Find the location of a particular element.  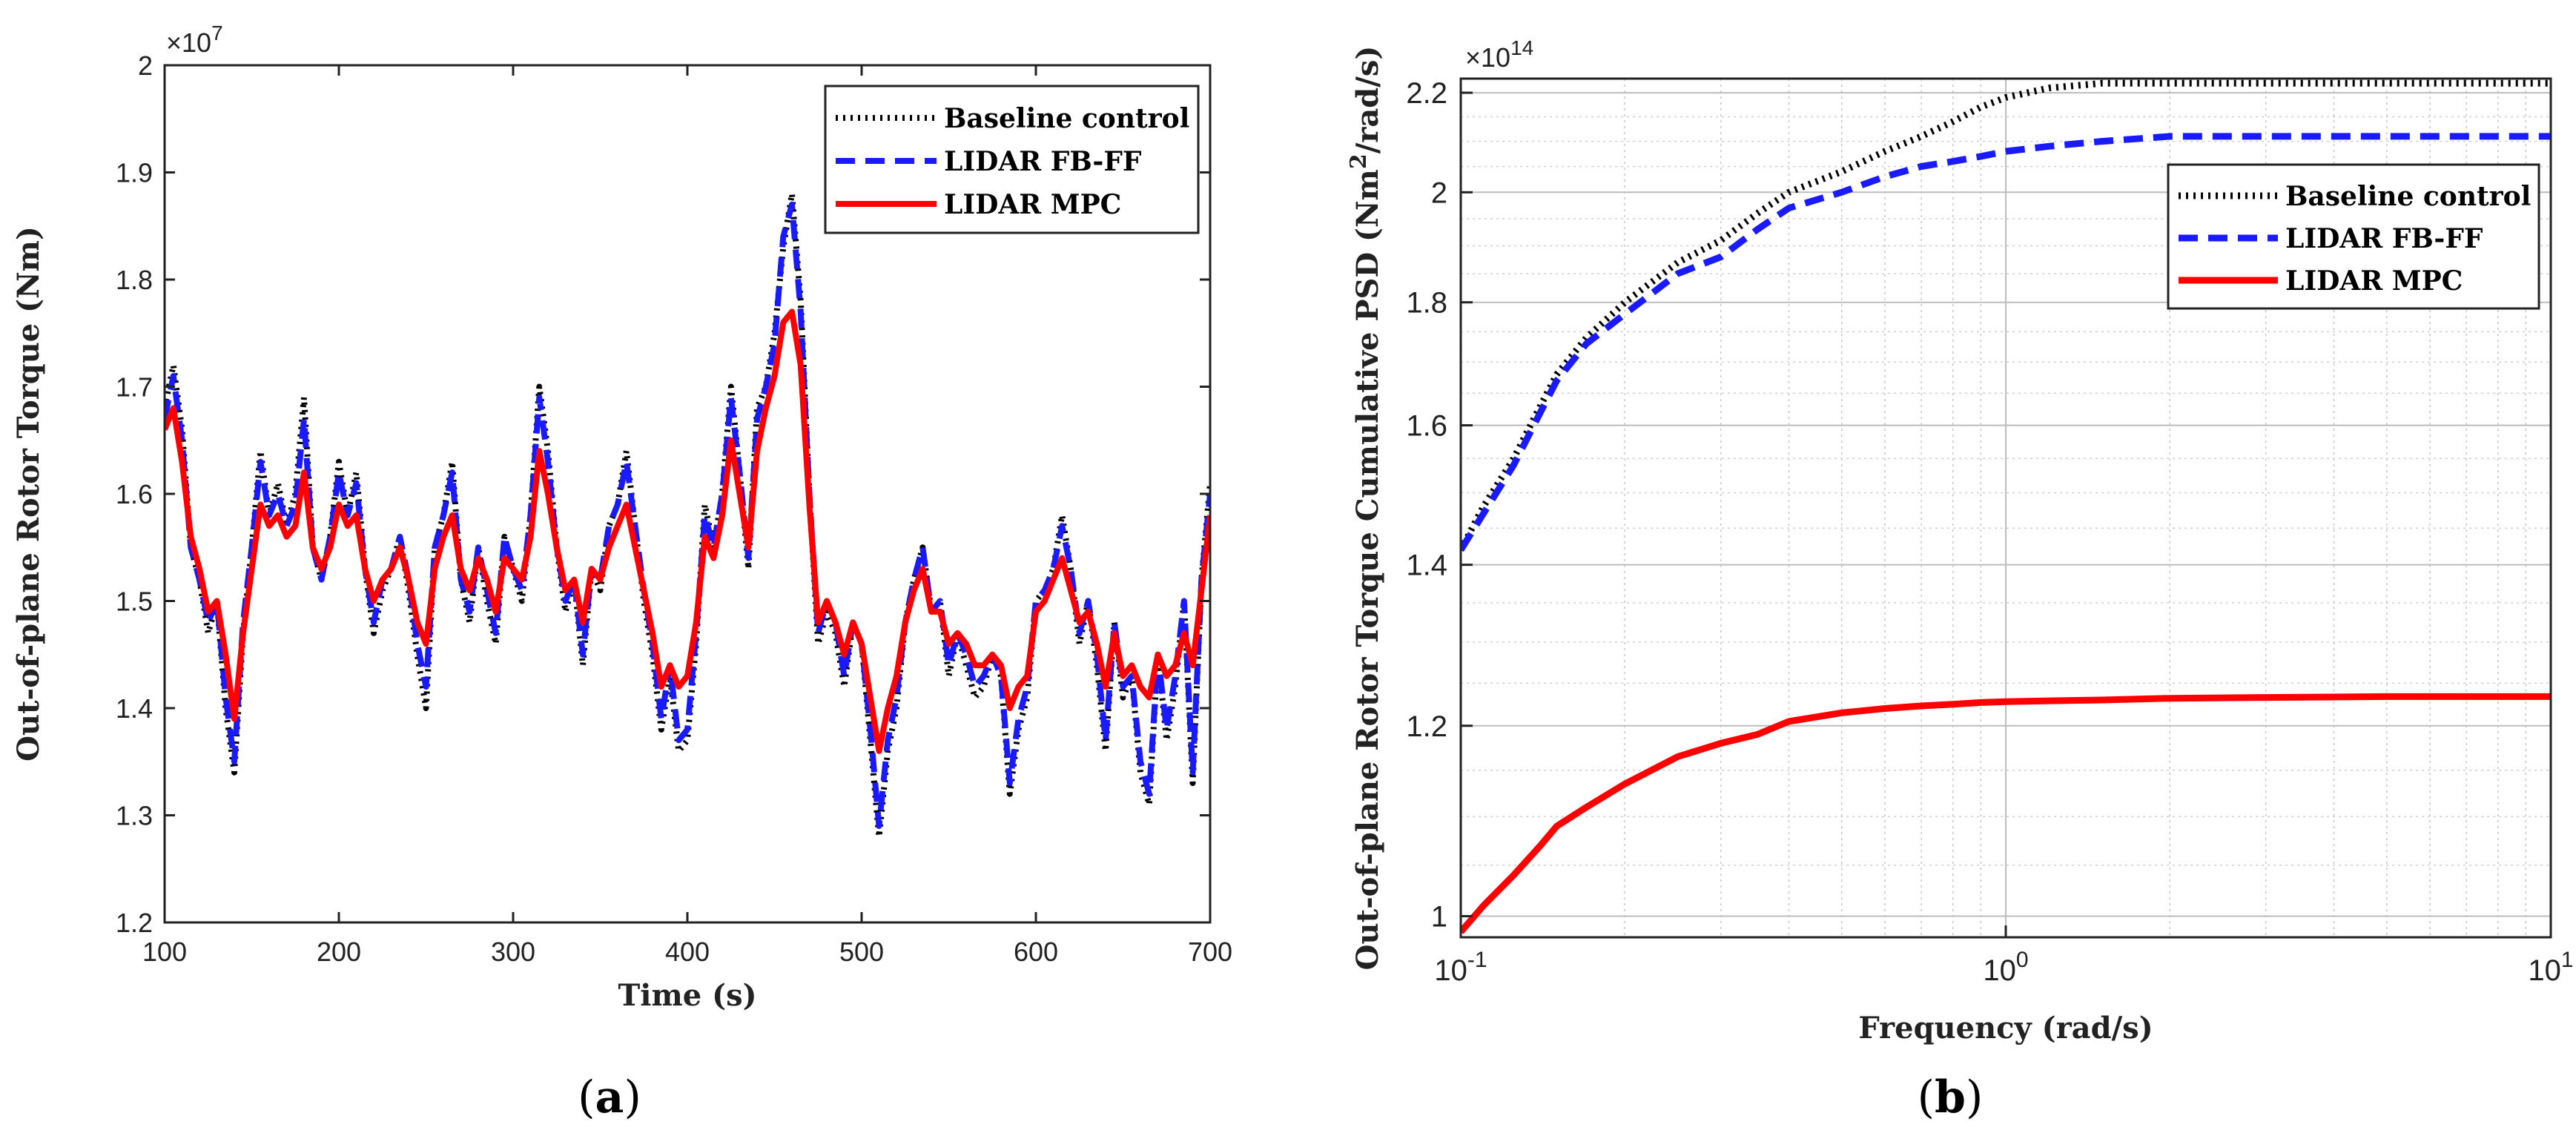

x-axis-label: Frequency (rad/s) is located at coordinates (2005, 1029).